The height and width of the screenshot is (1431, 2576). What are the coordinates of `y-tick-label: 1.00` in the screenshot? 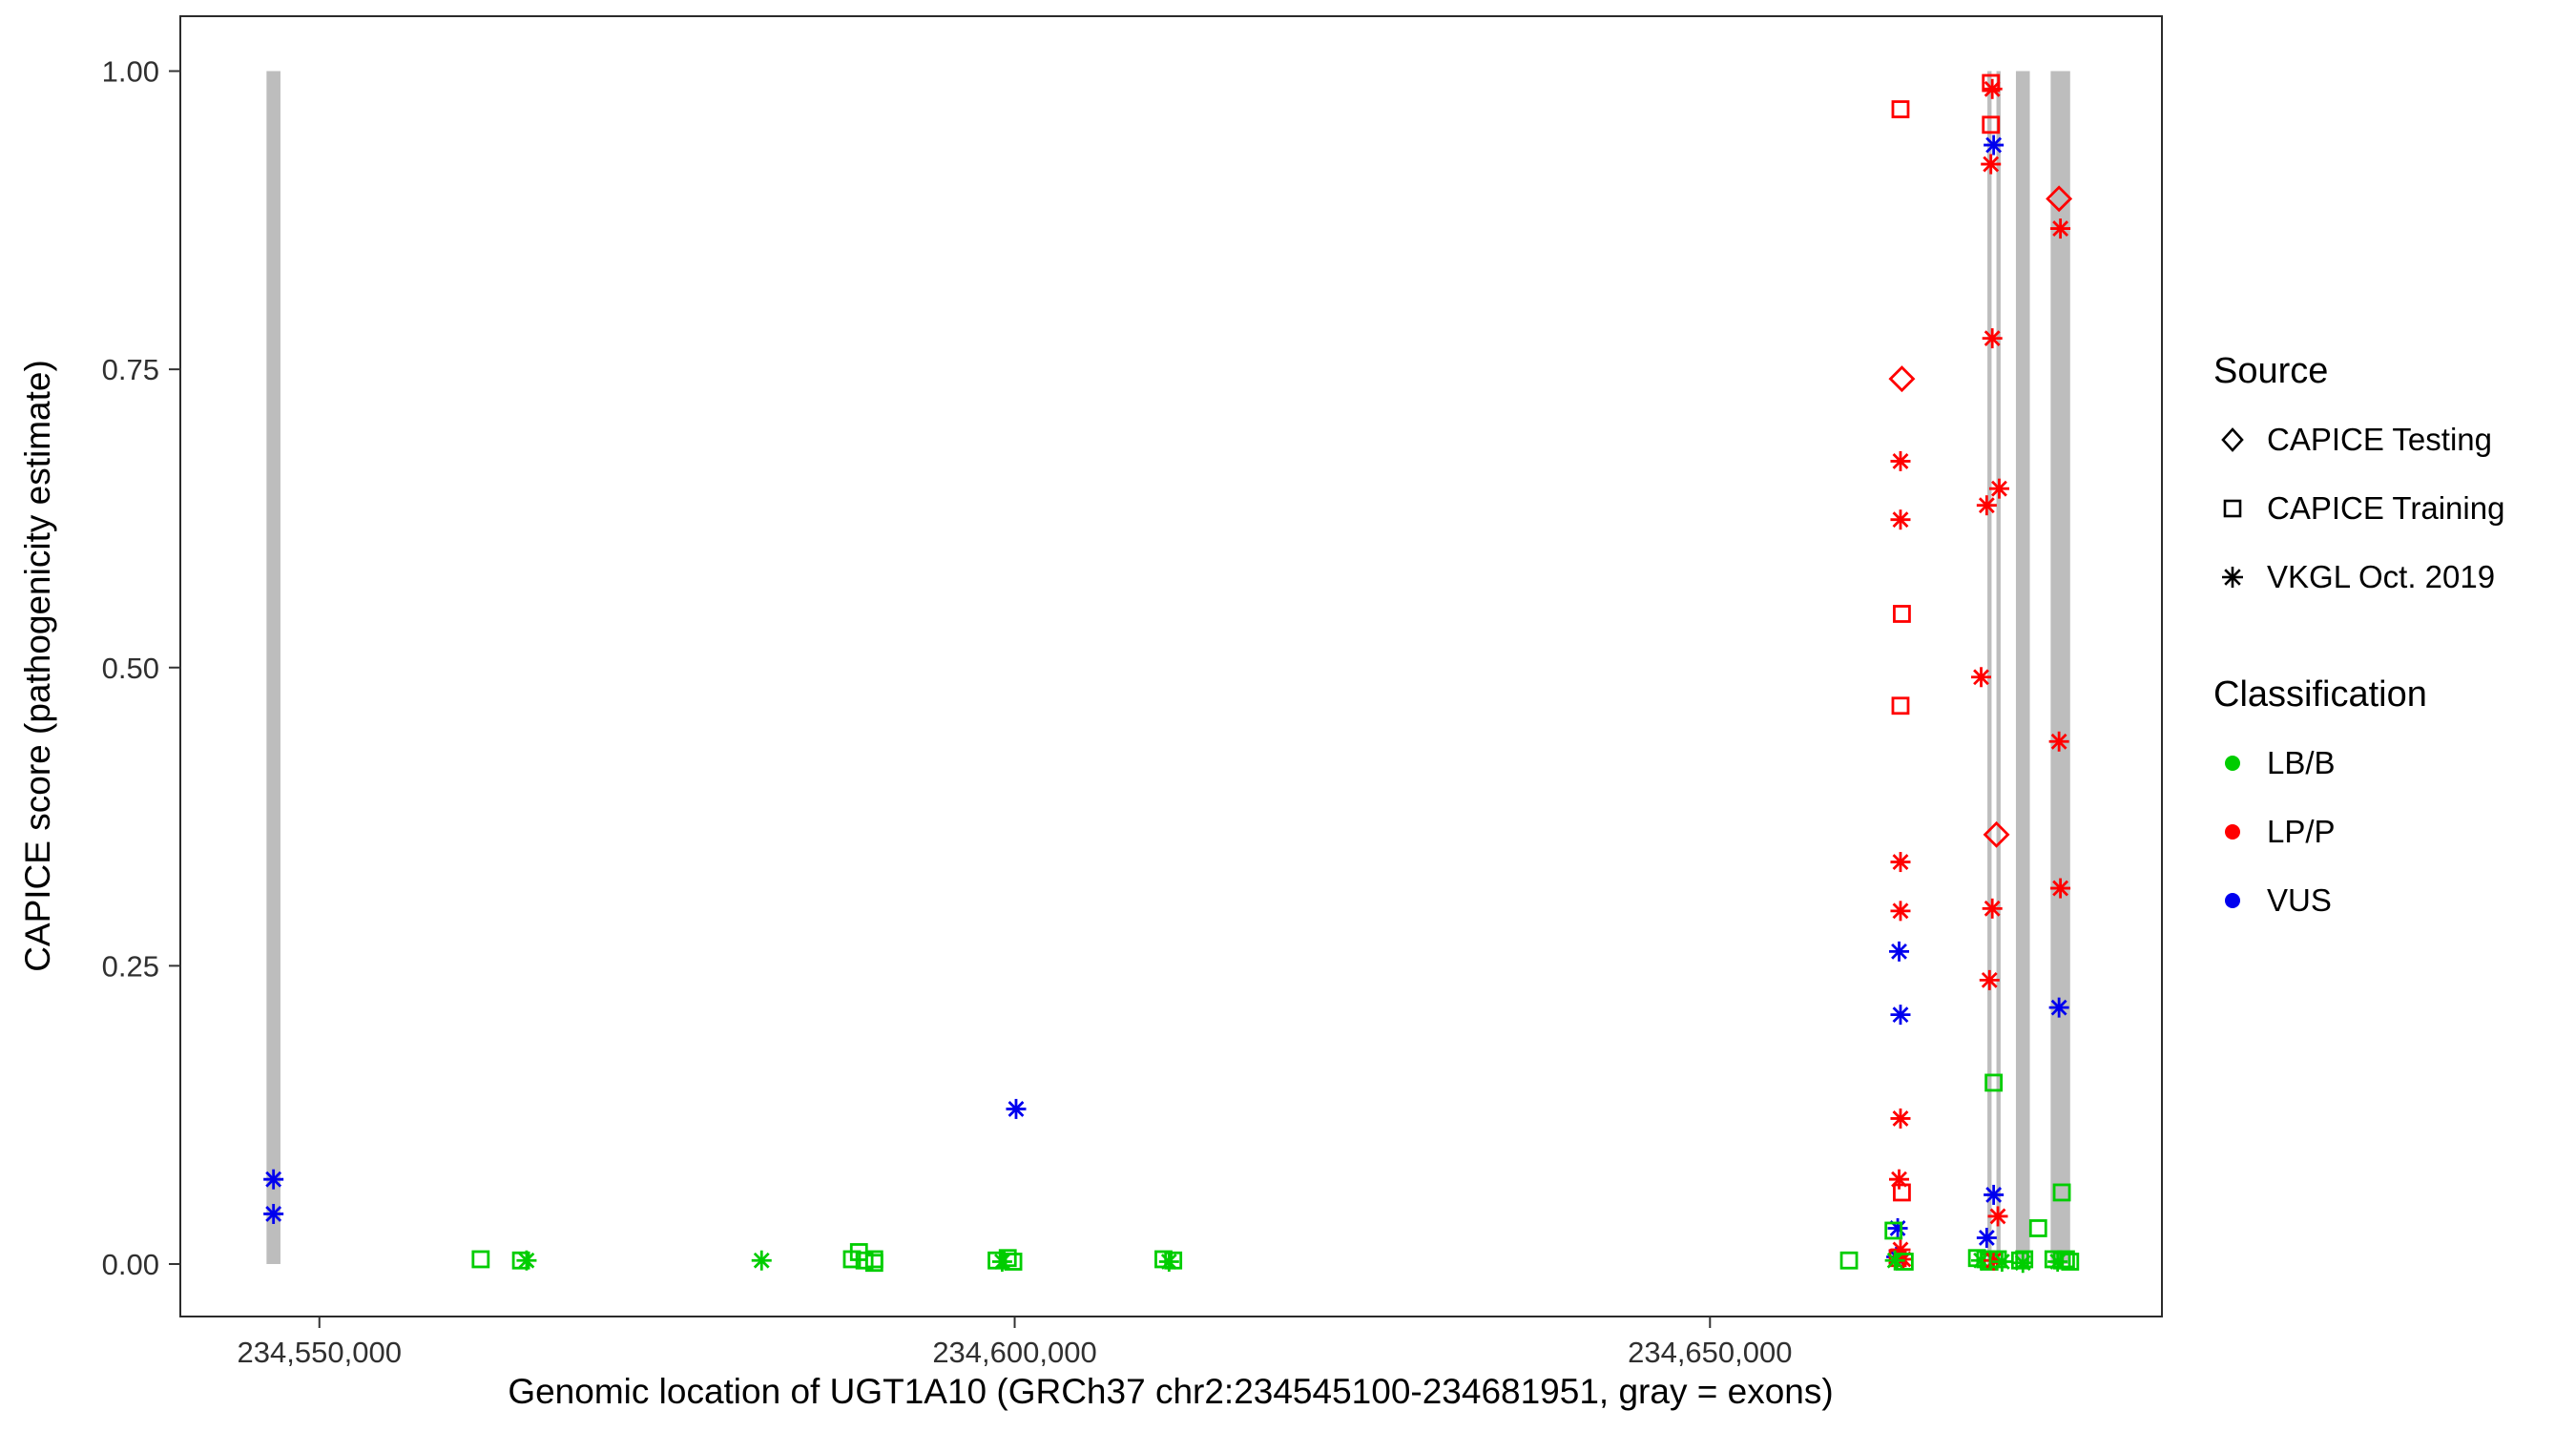 It's located at (130, 72).